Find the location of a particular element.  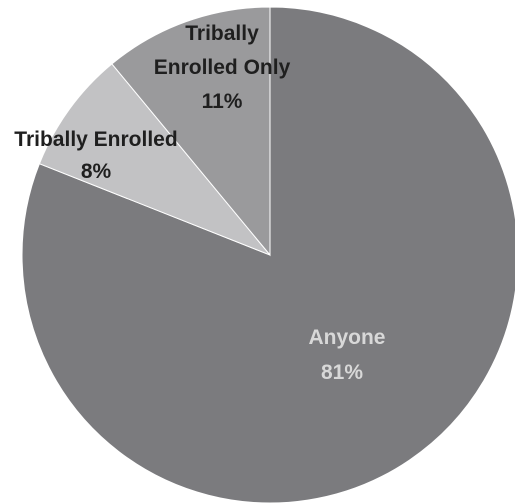

label-tribally-enrolled-only-name-line1: Tribally is located at coordinates (222, 33).